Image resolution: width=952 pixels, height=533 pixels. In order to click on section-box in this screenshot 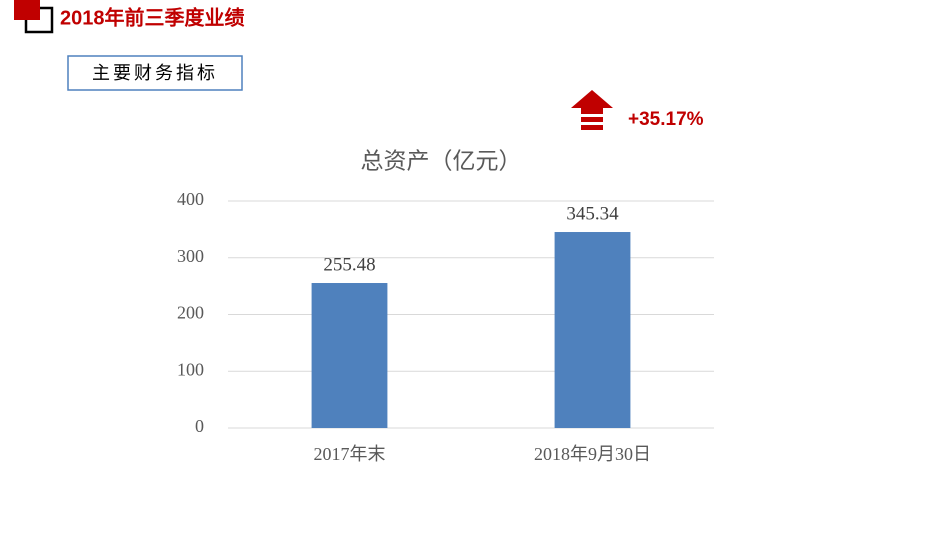, I will do `click(155, 73)`.